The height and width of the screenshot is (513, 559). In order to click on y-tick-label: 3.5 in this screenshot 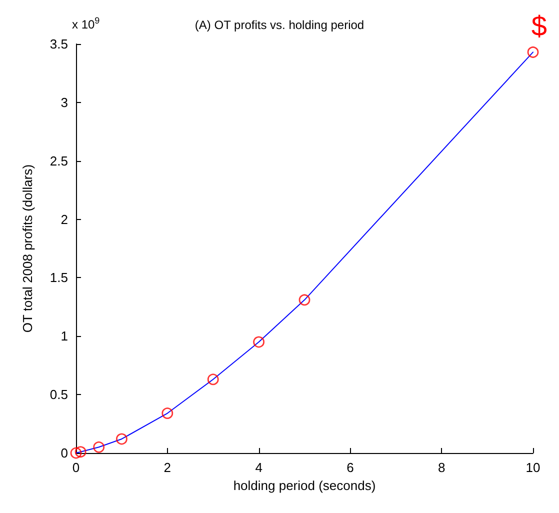, I will do `click(59, 44)`.